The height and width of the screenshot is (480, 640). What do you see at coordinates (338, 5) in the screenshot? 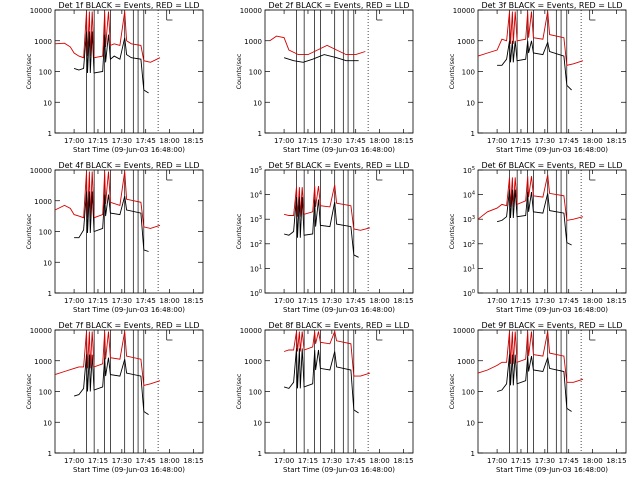
I see `panel-title: Det 2f BLACK = Events, RED = LLD` at bounding box center [338, 5].